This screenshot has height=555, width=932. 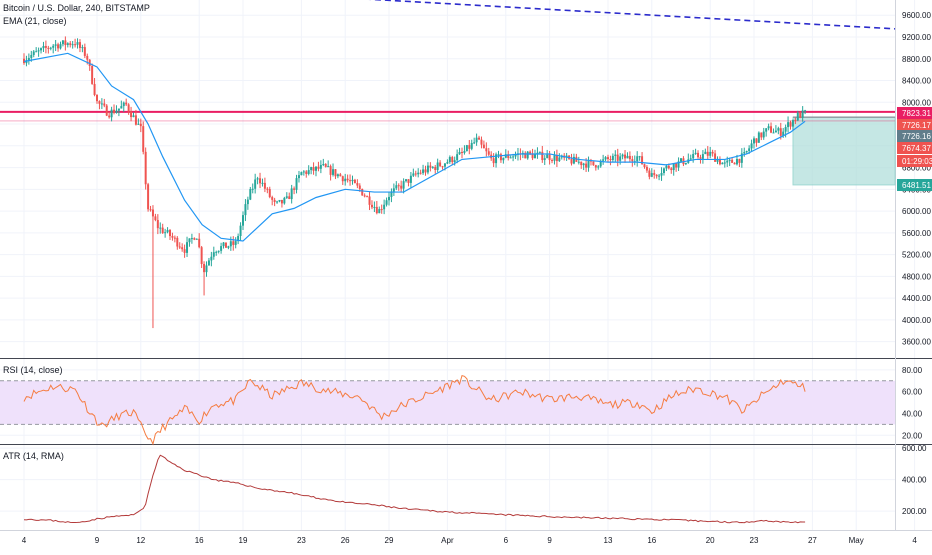 I want to click on x-tick-label: 23, so click(x=301, y=540).